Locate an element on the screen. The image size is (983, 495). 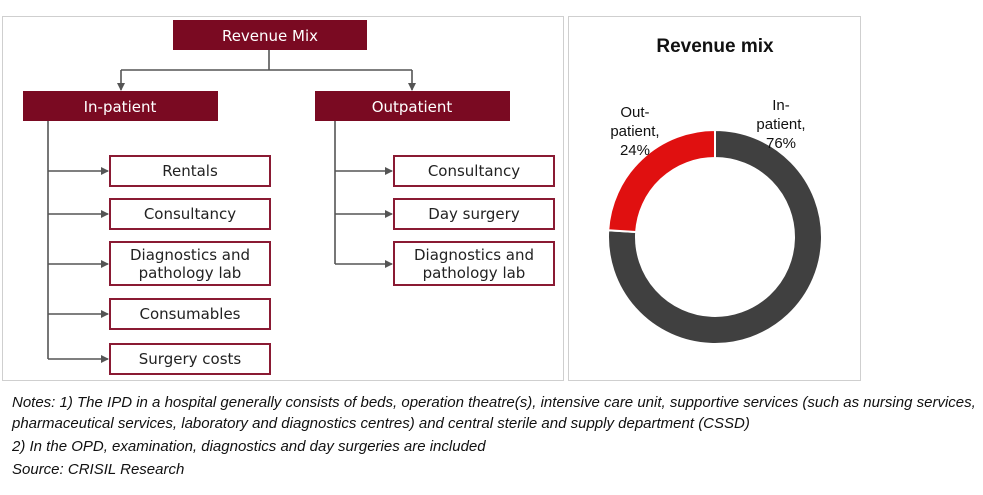
outpatient-item-label: Consultancy is located at coordinates (474, 171).